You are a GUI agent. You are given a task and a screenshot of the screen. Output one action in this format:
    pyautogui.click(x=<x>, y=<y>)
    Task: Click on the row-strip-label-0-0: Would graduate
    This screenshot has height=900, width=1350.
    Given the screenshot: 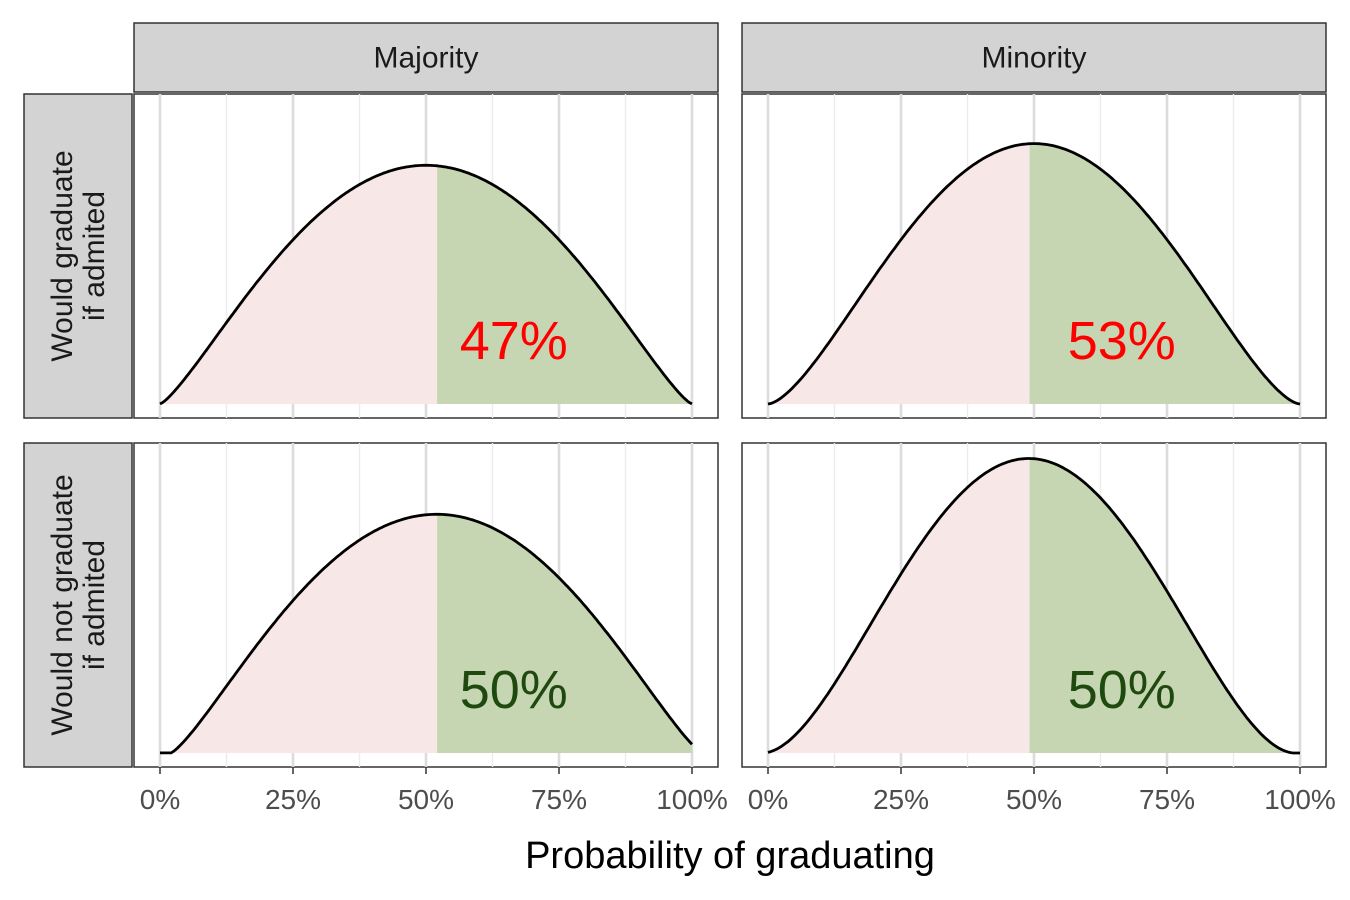 What is the action you would take?
    pyautogui.click(x=62, y=255)
    